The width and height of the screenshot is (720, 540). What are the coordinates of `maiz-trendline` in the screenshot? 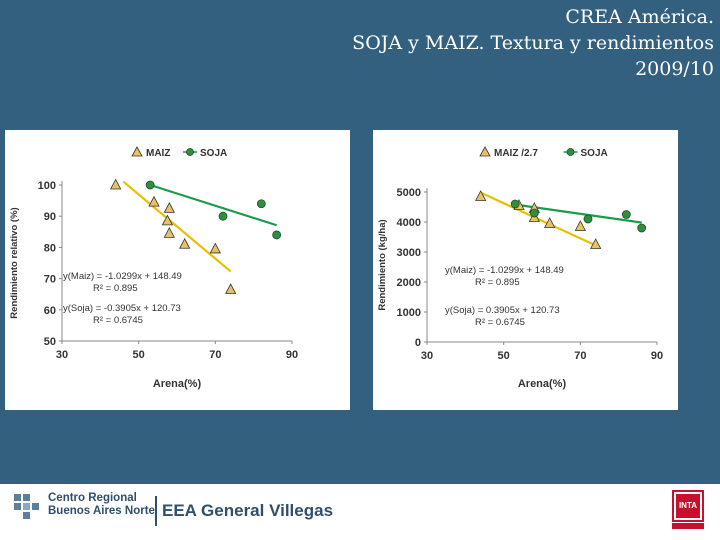 It's located at (177, 226).